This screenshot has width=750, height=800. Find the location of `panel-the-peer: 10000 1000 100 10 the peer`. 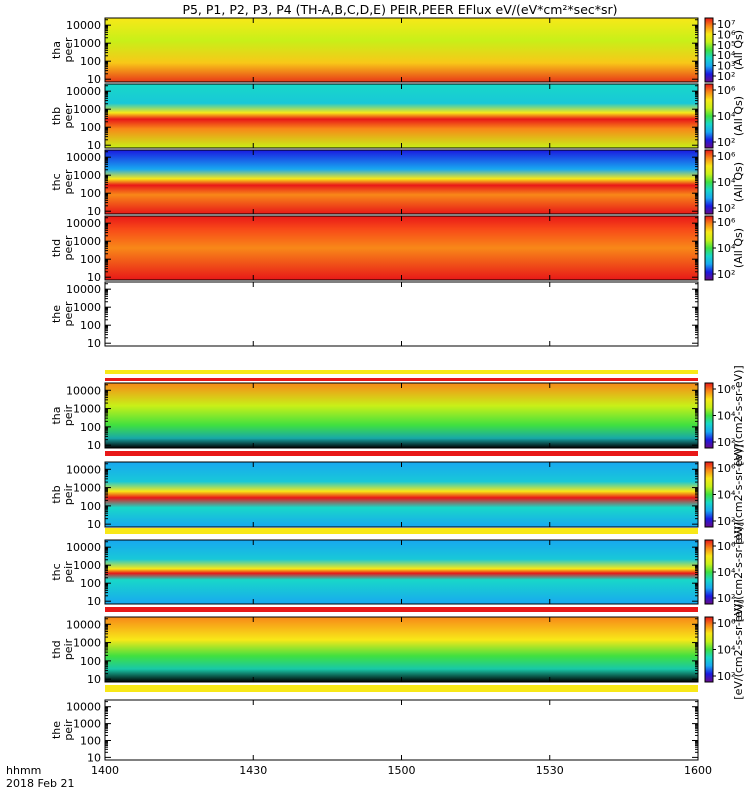

panel-the-peer: 10000 1000 100 10 the peer is located at coordinates (374, 315).